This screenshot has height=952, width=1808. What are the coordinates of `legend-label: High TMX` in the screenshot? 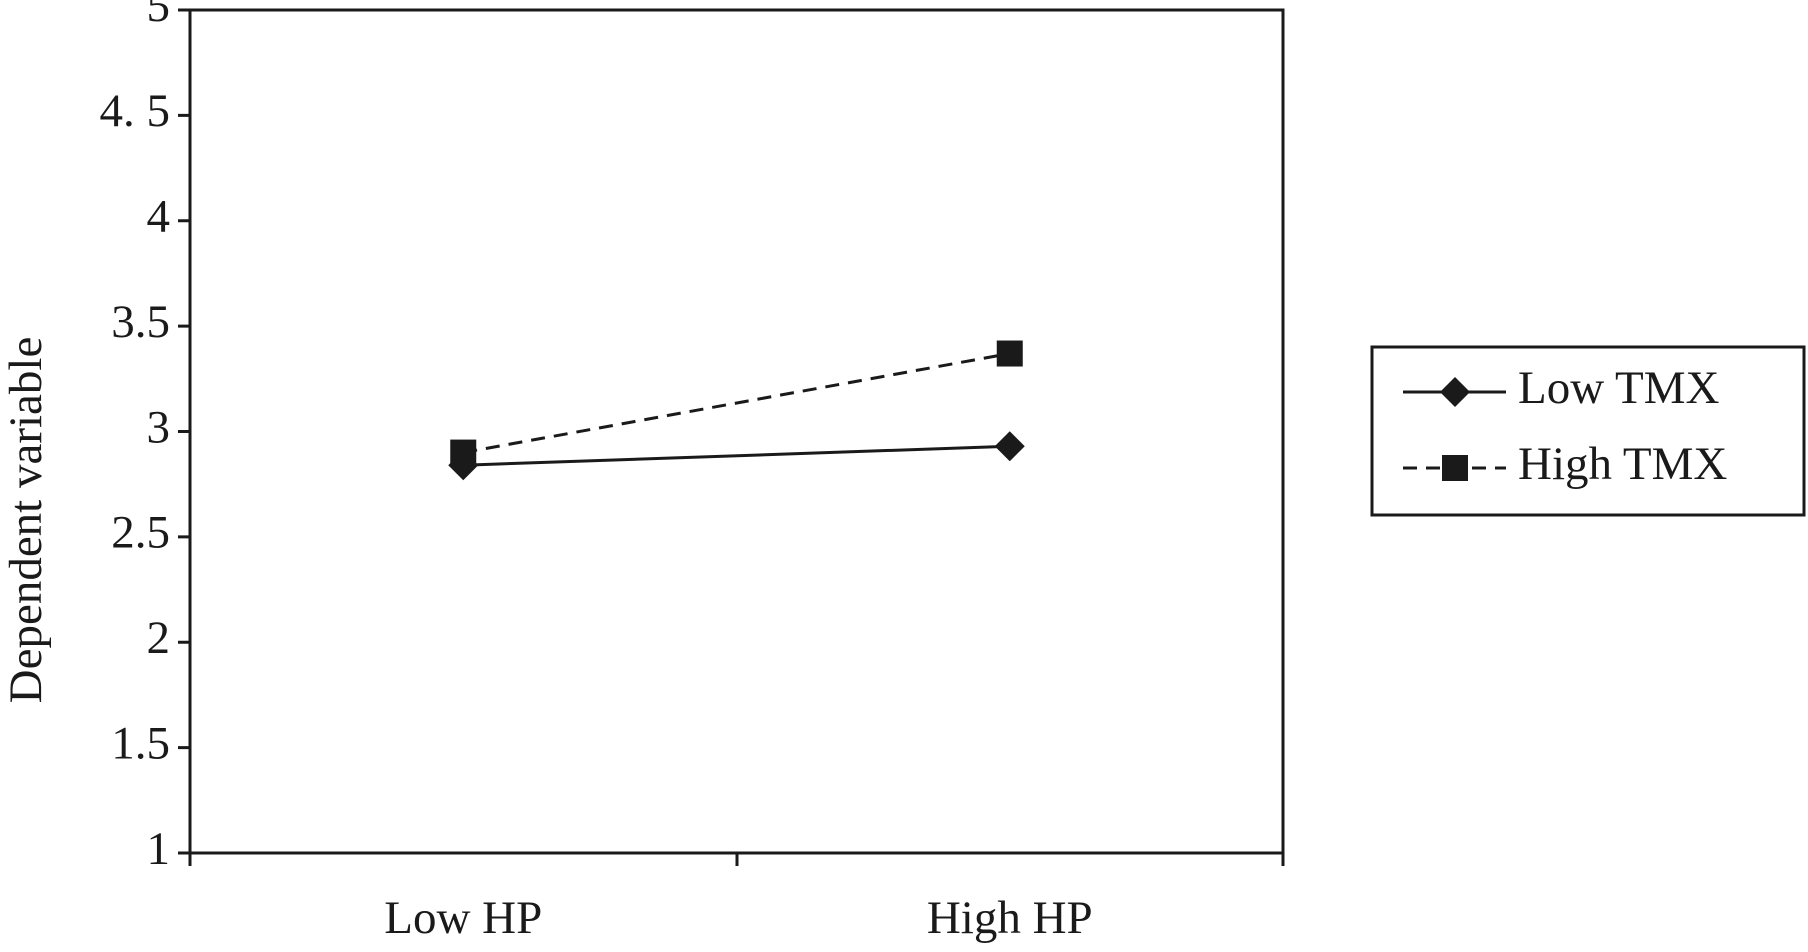 It's located at (1622, 464).